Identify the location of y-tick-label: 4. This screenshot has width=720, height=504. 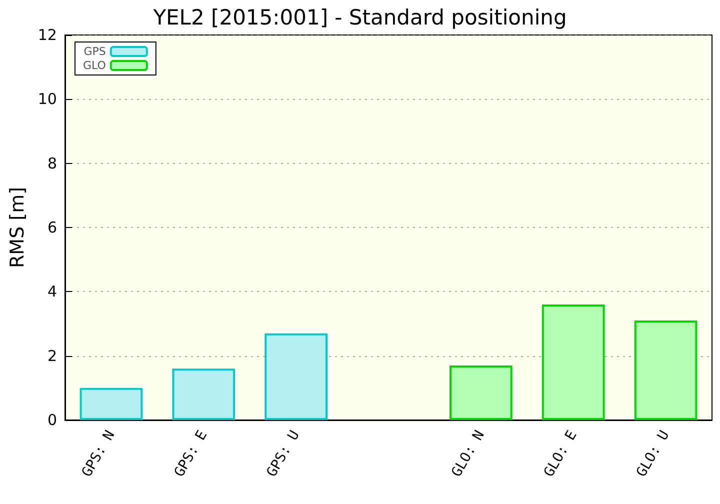
(52, 291).